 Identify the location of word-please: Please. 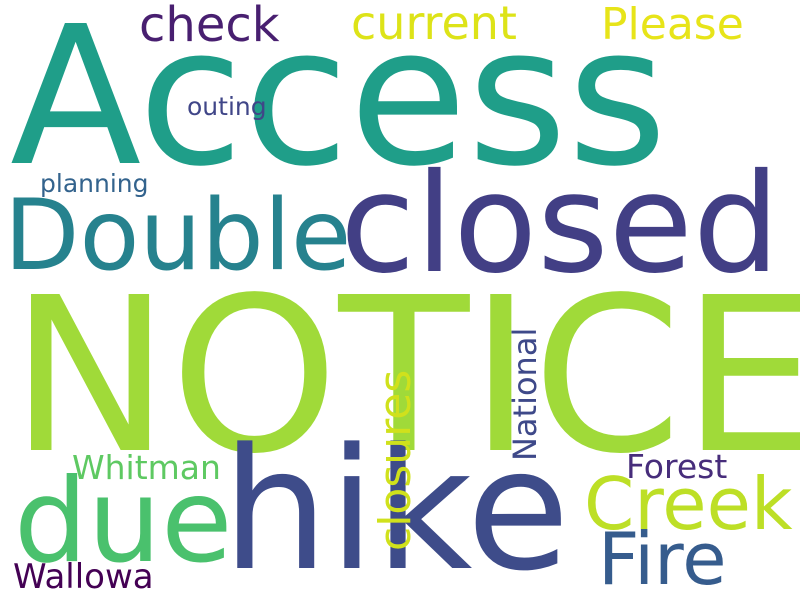
(672, 25).